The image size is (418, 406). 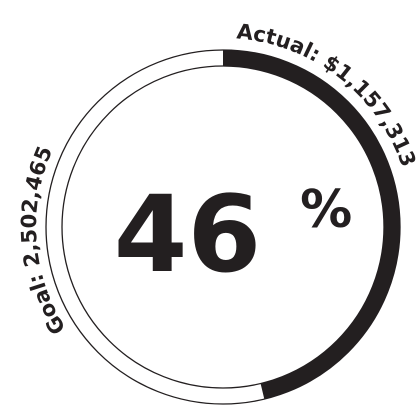 What do you see at coordinates (326, 210) in the screenshot?
I see `percent-sign: %` at bounding box center [326, 210].